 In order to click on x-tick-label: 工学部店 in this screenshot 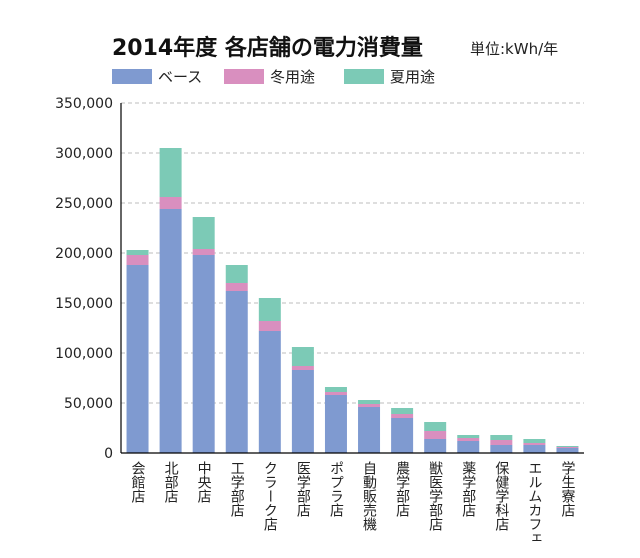, I will do `click(237, 489)`.